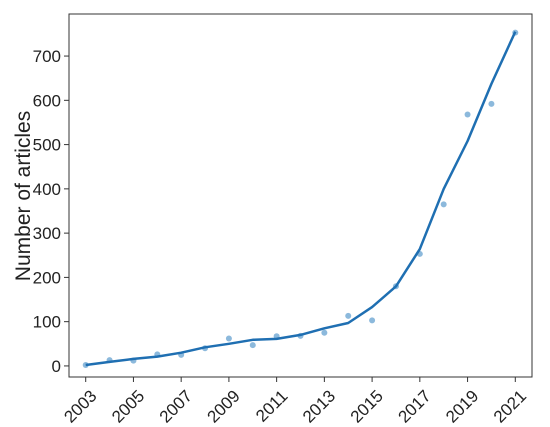 Image resolution: width=550 pixels, height=427 pixels. What do you see at coordinates (47, 277) in the screenshot?
I see `y-tick-label: 200` at bounding box center [47, 277].